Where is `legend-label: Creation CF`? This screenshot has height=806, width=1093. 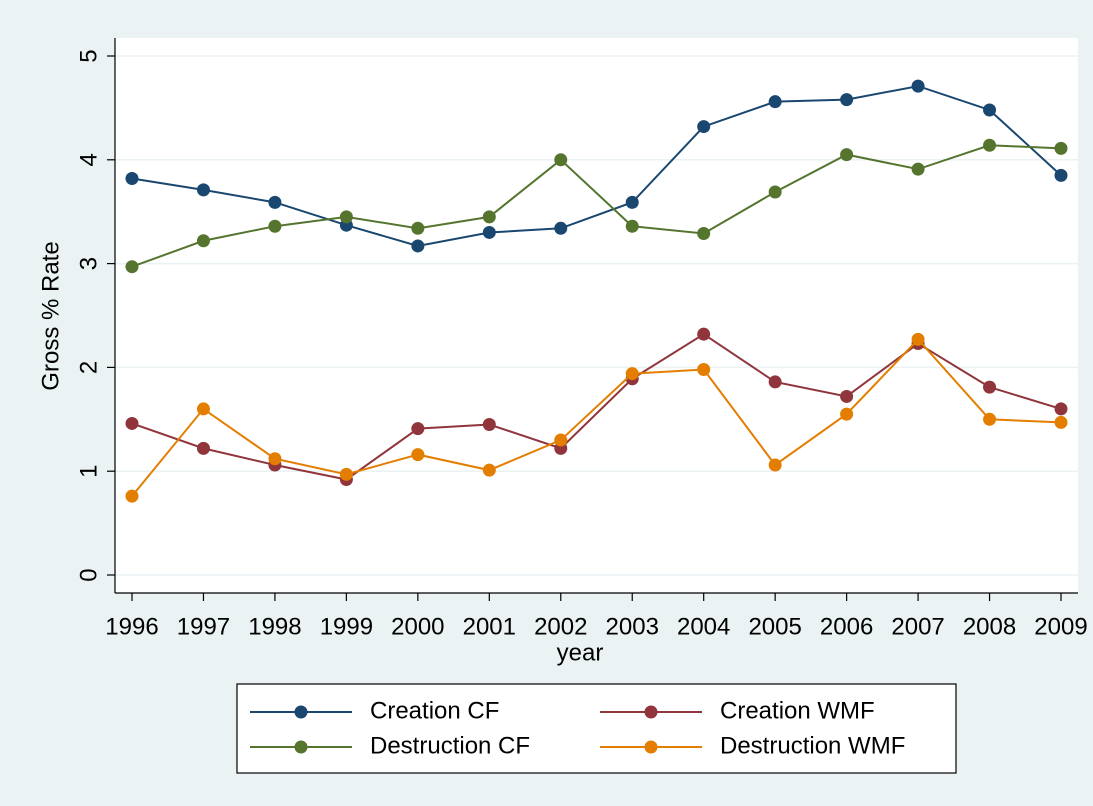
legend-label: Creation CF is located at coordinates (434, 710).